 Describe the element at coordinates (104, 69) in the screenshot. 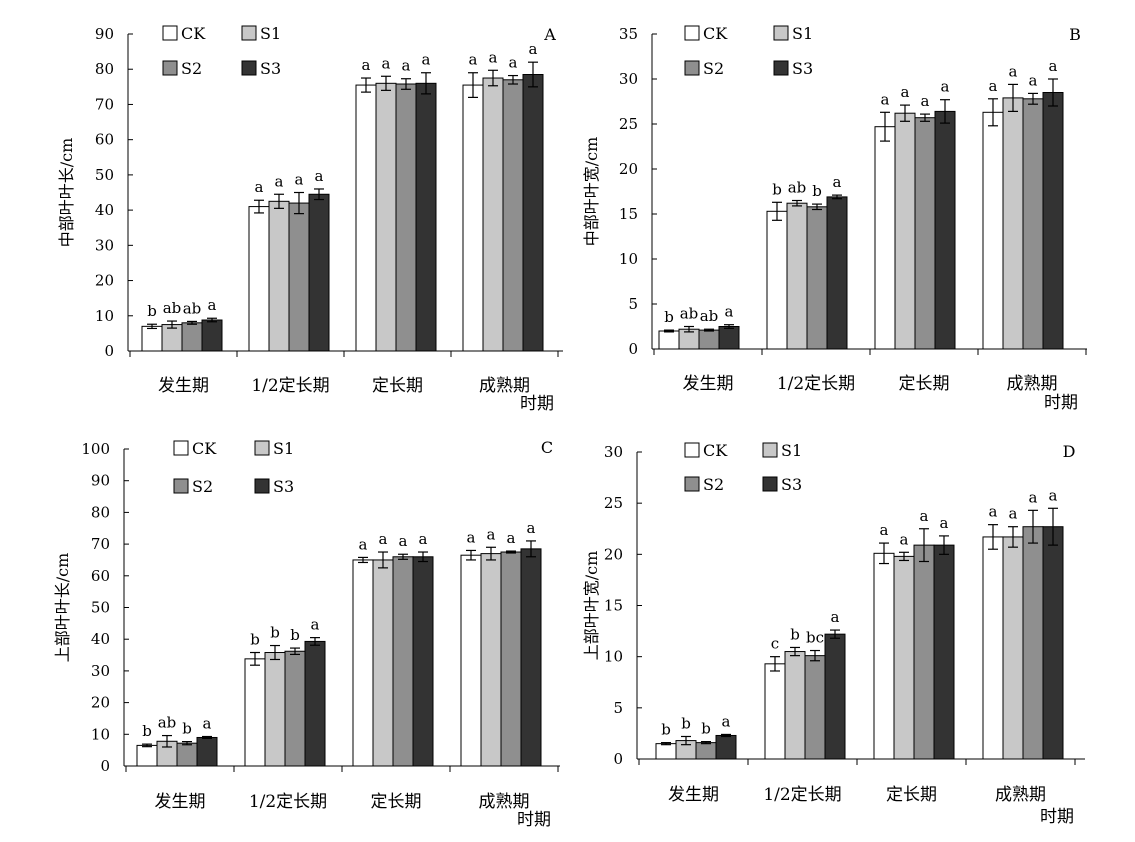

I see `y-tick-label: 80` at that location.